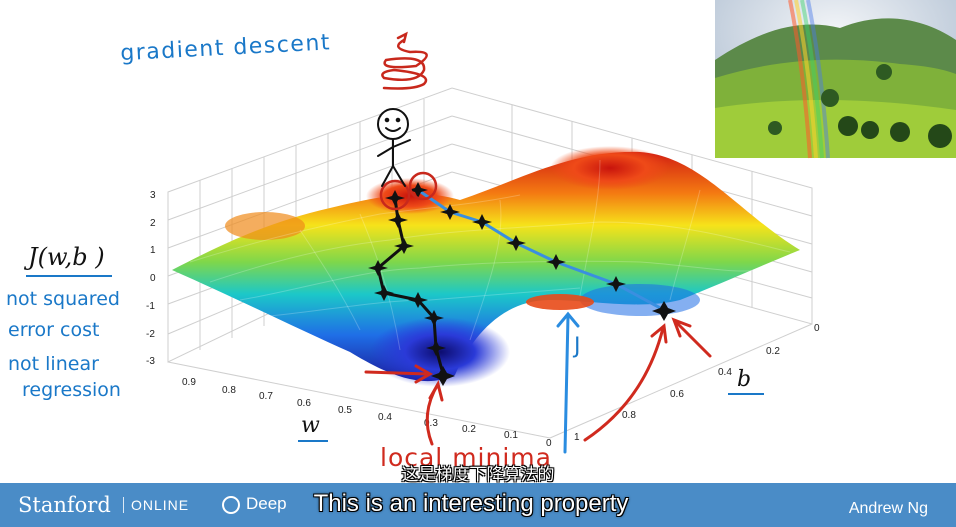 This screenshot has height=527, width=956. What do you see at coordinates (576, 346) in the screenshot?
I see `j-arrow-label: J` at bounding box center [576, 346].